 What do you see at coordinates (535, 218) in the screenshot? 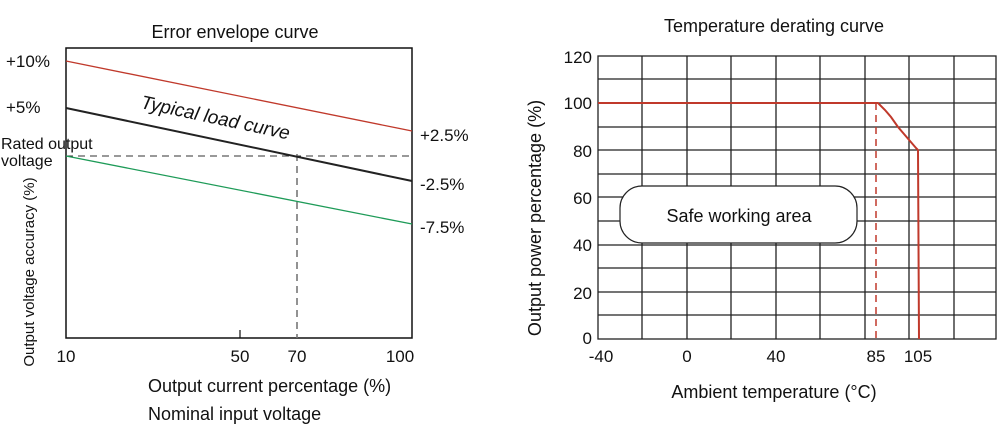
I see `right-y-axis-label: Output power percentage (%)` at bounding box center [535, 218].